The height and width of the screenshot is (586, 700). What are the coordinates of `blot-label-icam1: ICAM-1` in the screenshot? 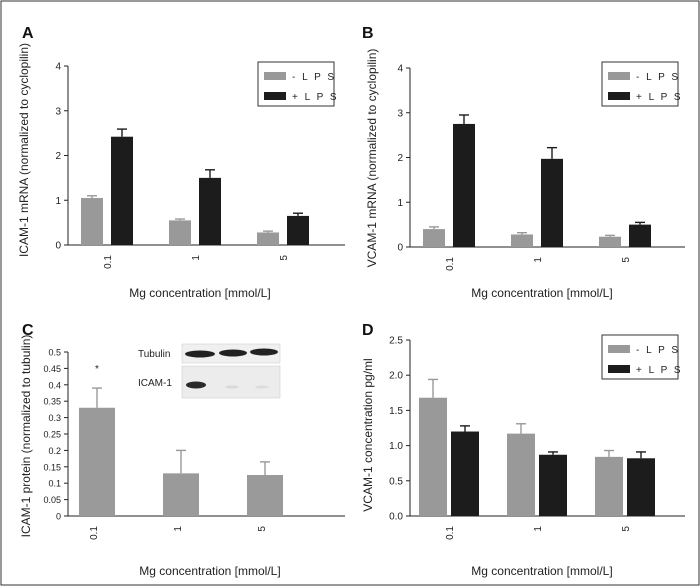 It's located at (155, 383).